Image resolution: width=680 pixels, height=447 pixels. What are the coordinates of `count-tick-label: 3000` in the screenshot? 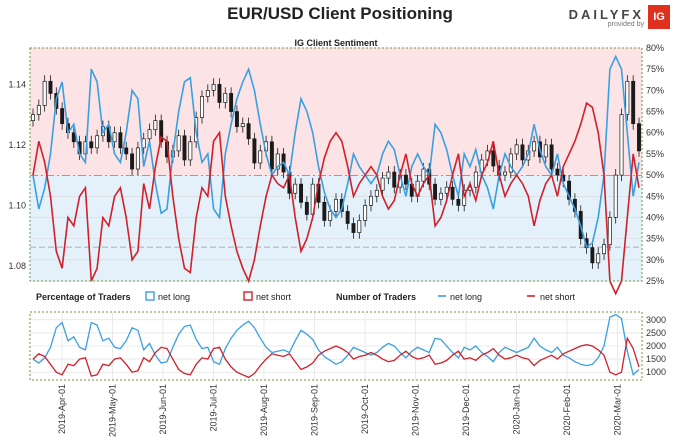 It's located at (656, 320).